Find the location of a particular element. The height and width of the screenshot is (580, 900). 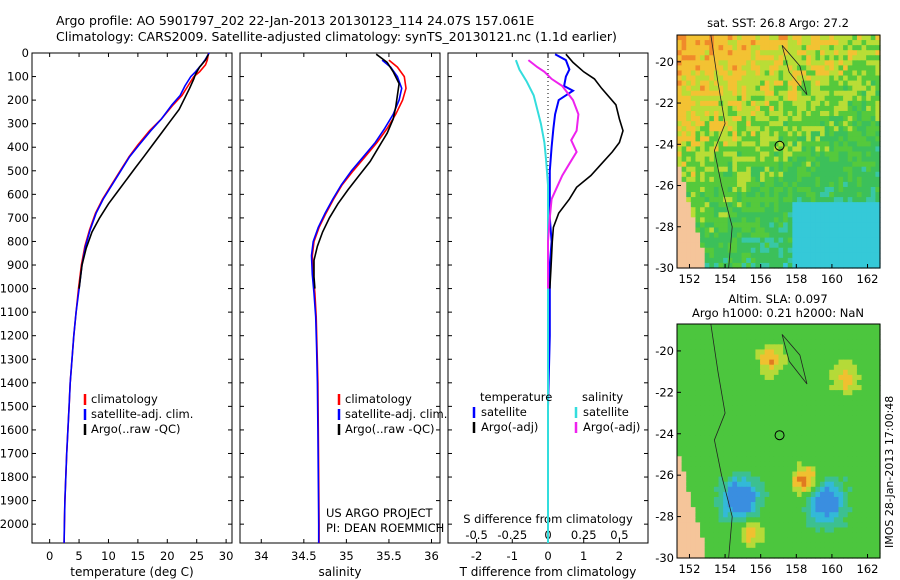

credit-project: US ARGO PROJECT is located at coordinates (380, 513).